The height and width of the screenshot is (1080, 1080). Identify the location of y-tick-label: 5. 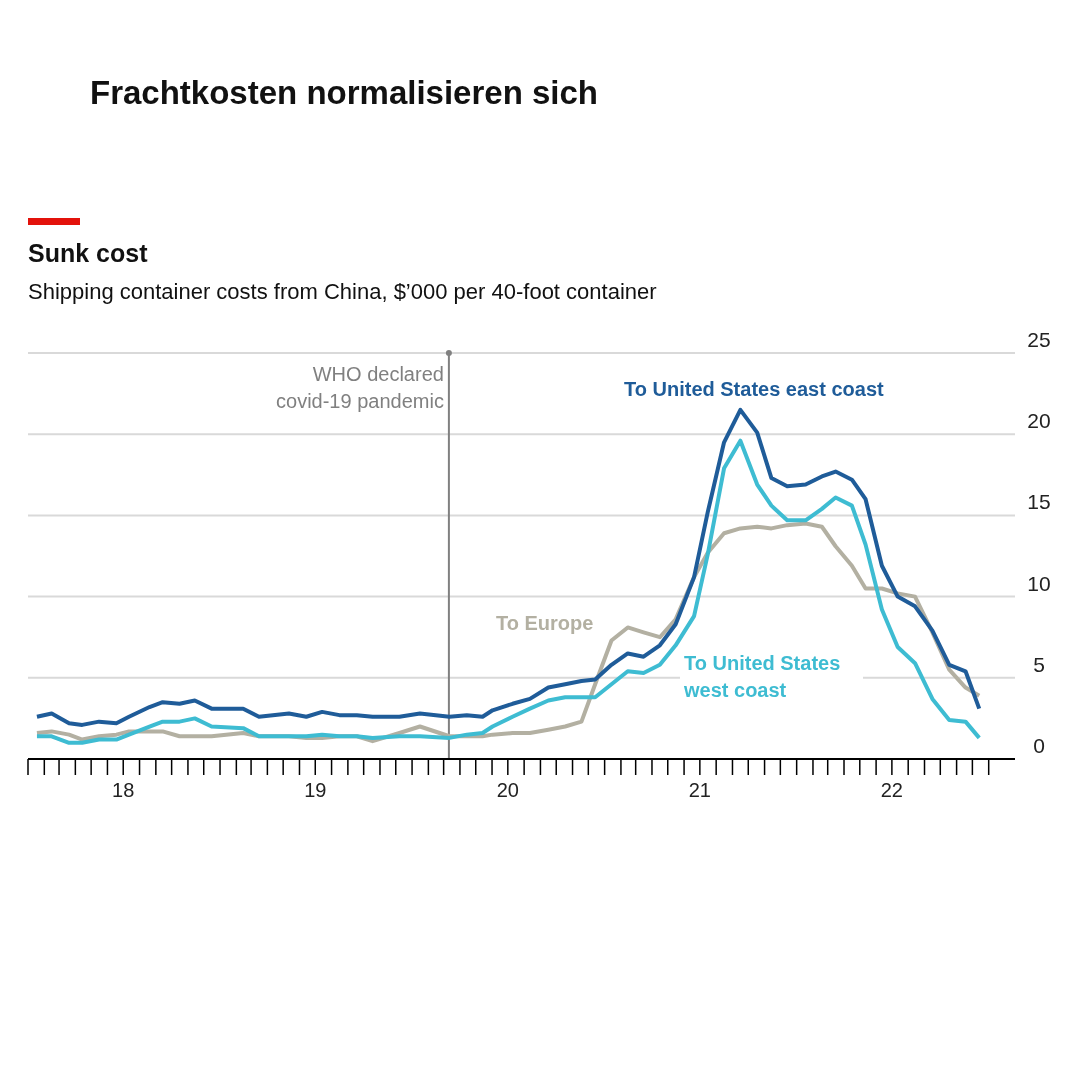
(1039, 664).